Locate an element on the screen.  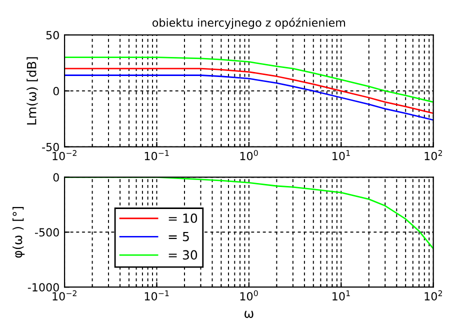
y-axis-title: Lm(ω) [dB] is located at coordinates (32, 90).